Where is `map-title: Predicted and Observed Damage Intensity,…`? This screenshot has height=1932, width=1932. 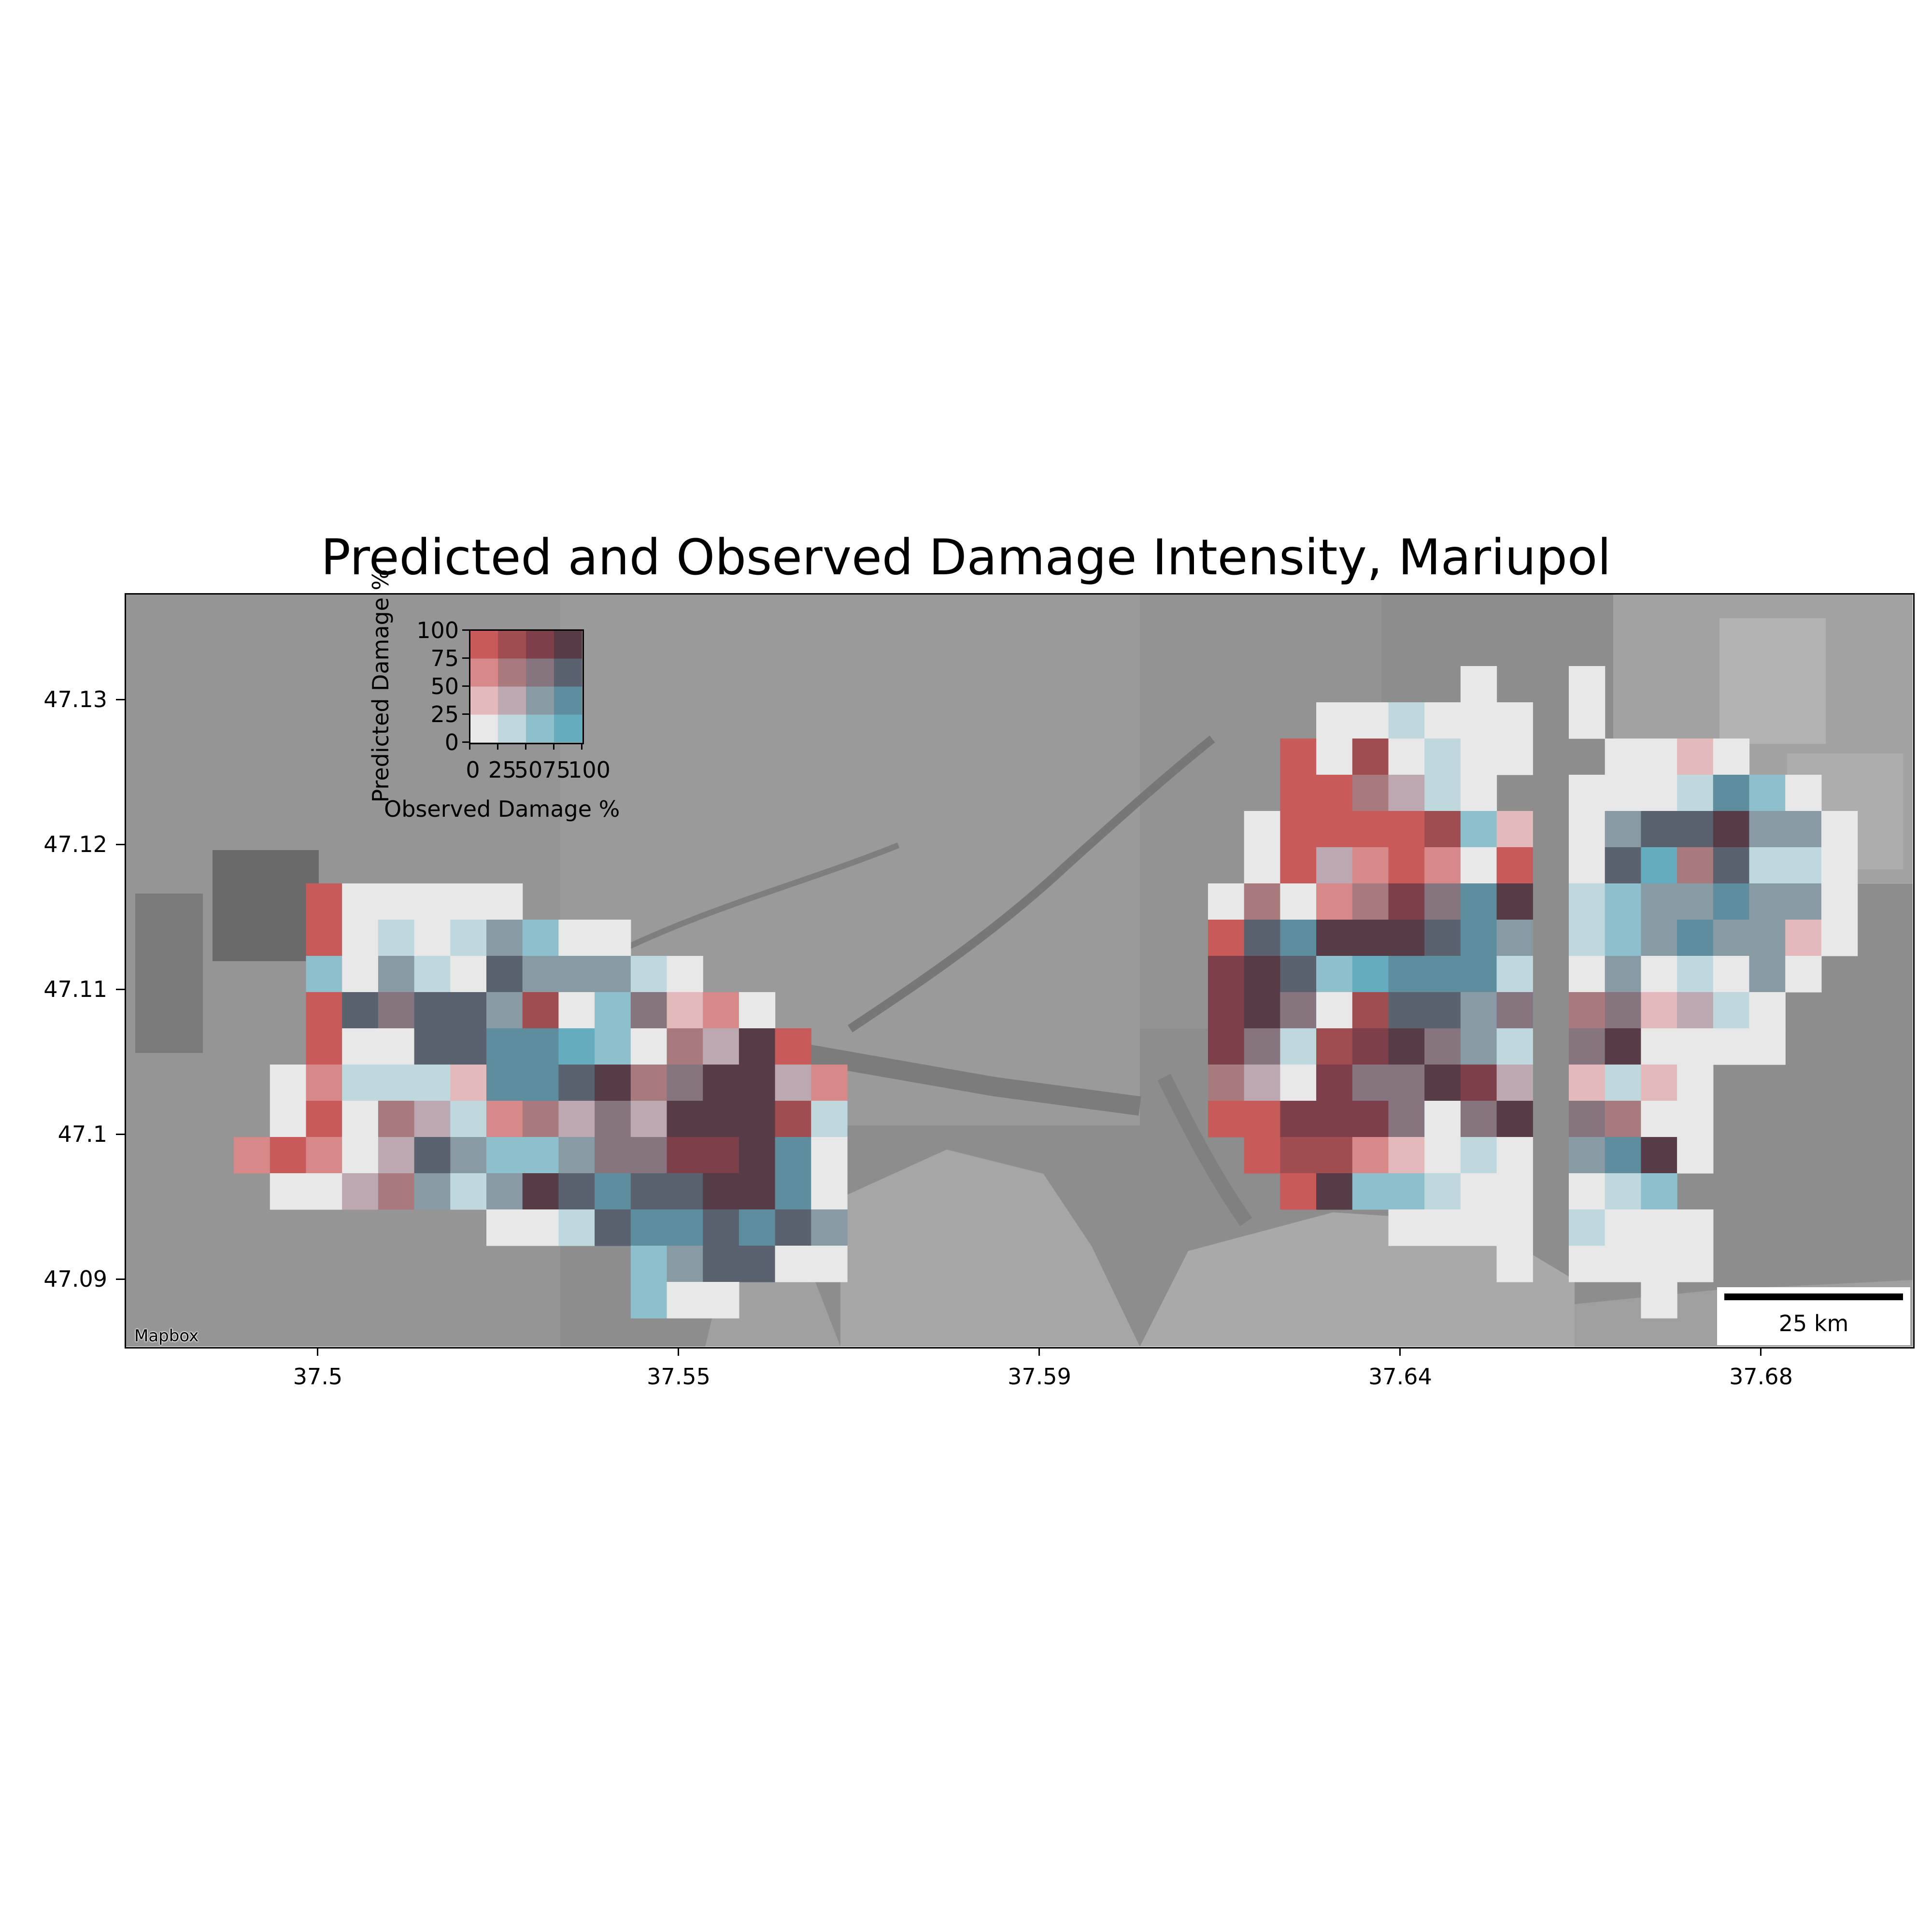 map-title: Predicted and Observed Damage Intensity,… is located at coordinates (966, 557).